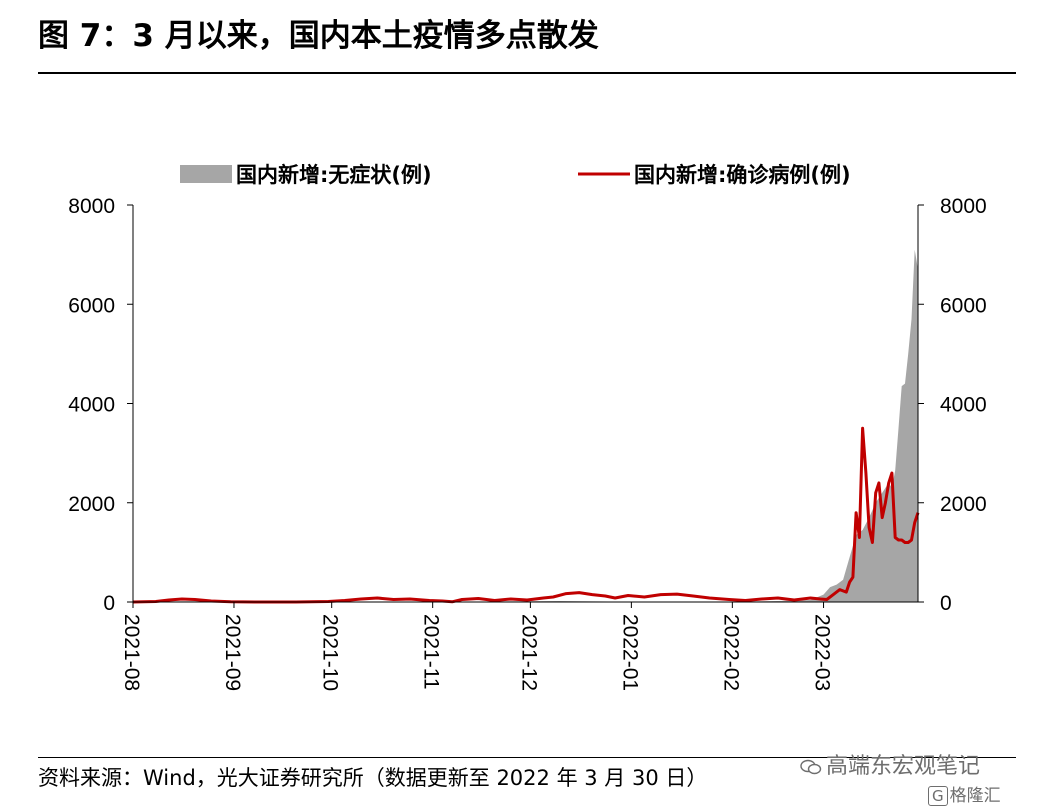  I want to click on x-tick-label: 2021-11, so click(431, 652).